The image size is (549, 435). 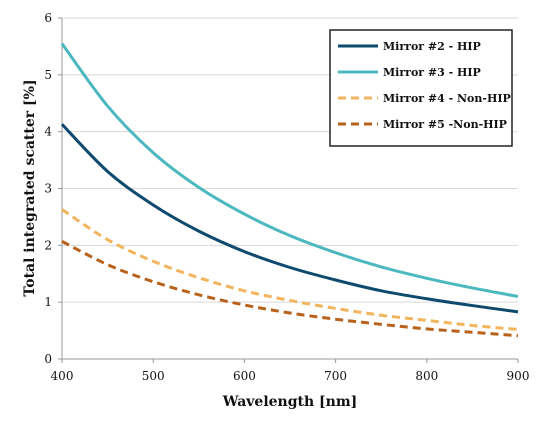 What do you see at coordinates (62, 376) in the screenshot?
I see `x-tick-label: 400` at bounding box center [62, 376].